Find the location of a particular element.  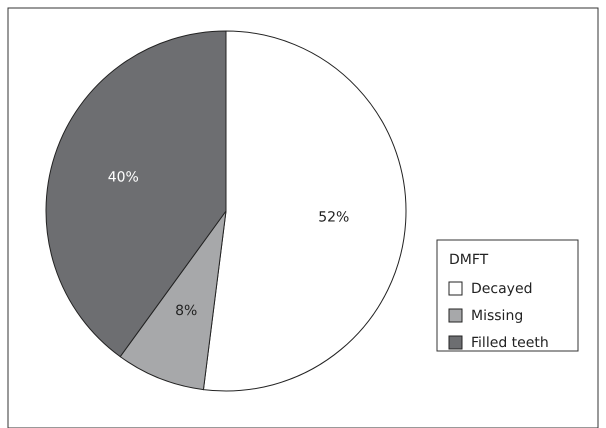

legend-label: Missing is located at coordinates (497, 316).